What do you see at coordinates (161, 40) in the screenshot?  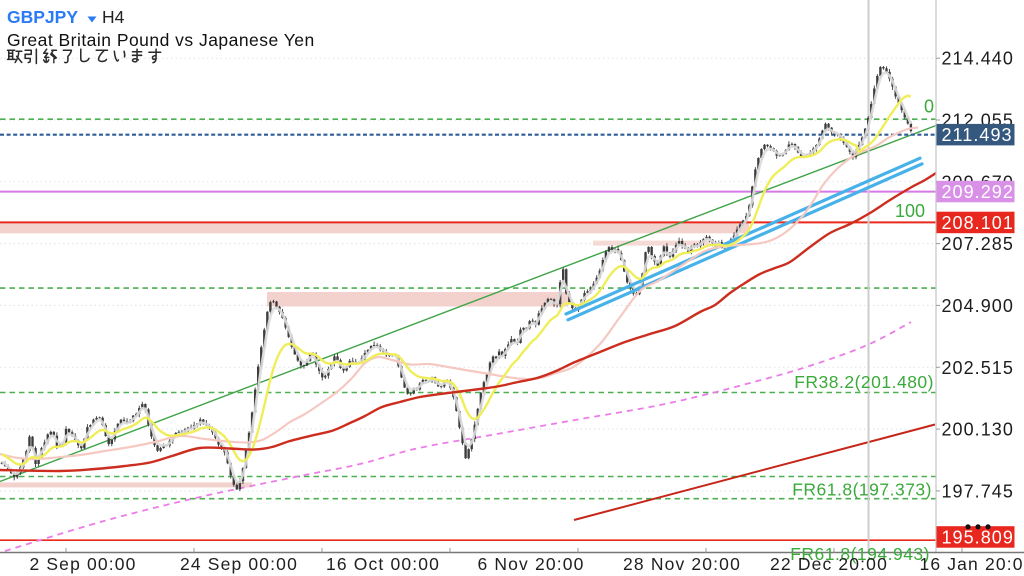 I see `svg-text:Great Britain Pound vs Japanes: Great Britain Pound vs Japanese Yen` at bounding box center [161, 40].